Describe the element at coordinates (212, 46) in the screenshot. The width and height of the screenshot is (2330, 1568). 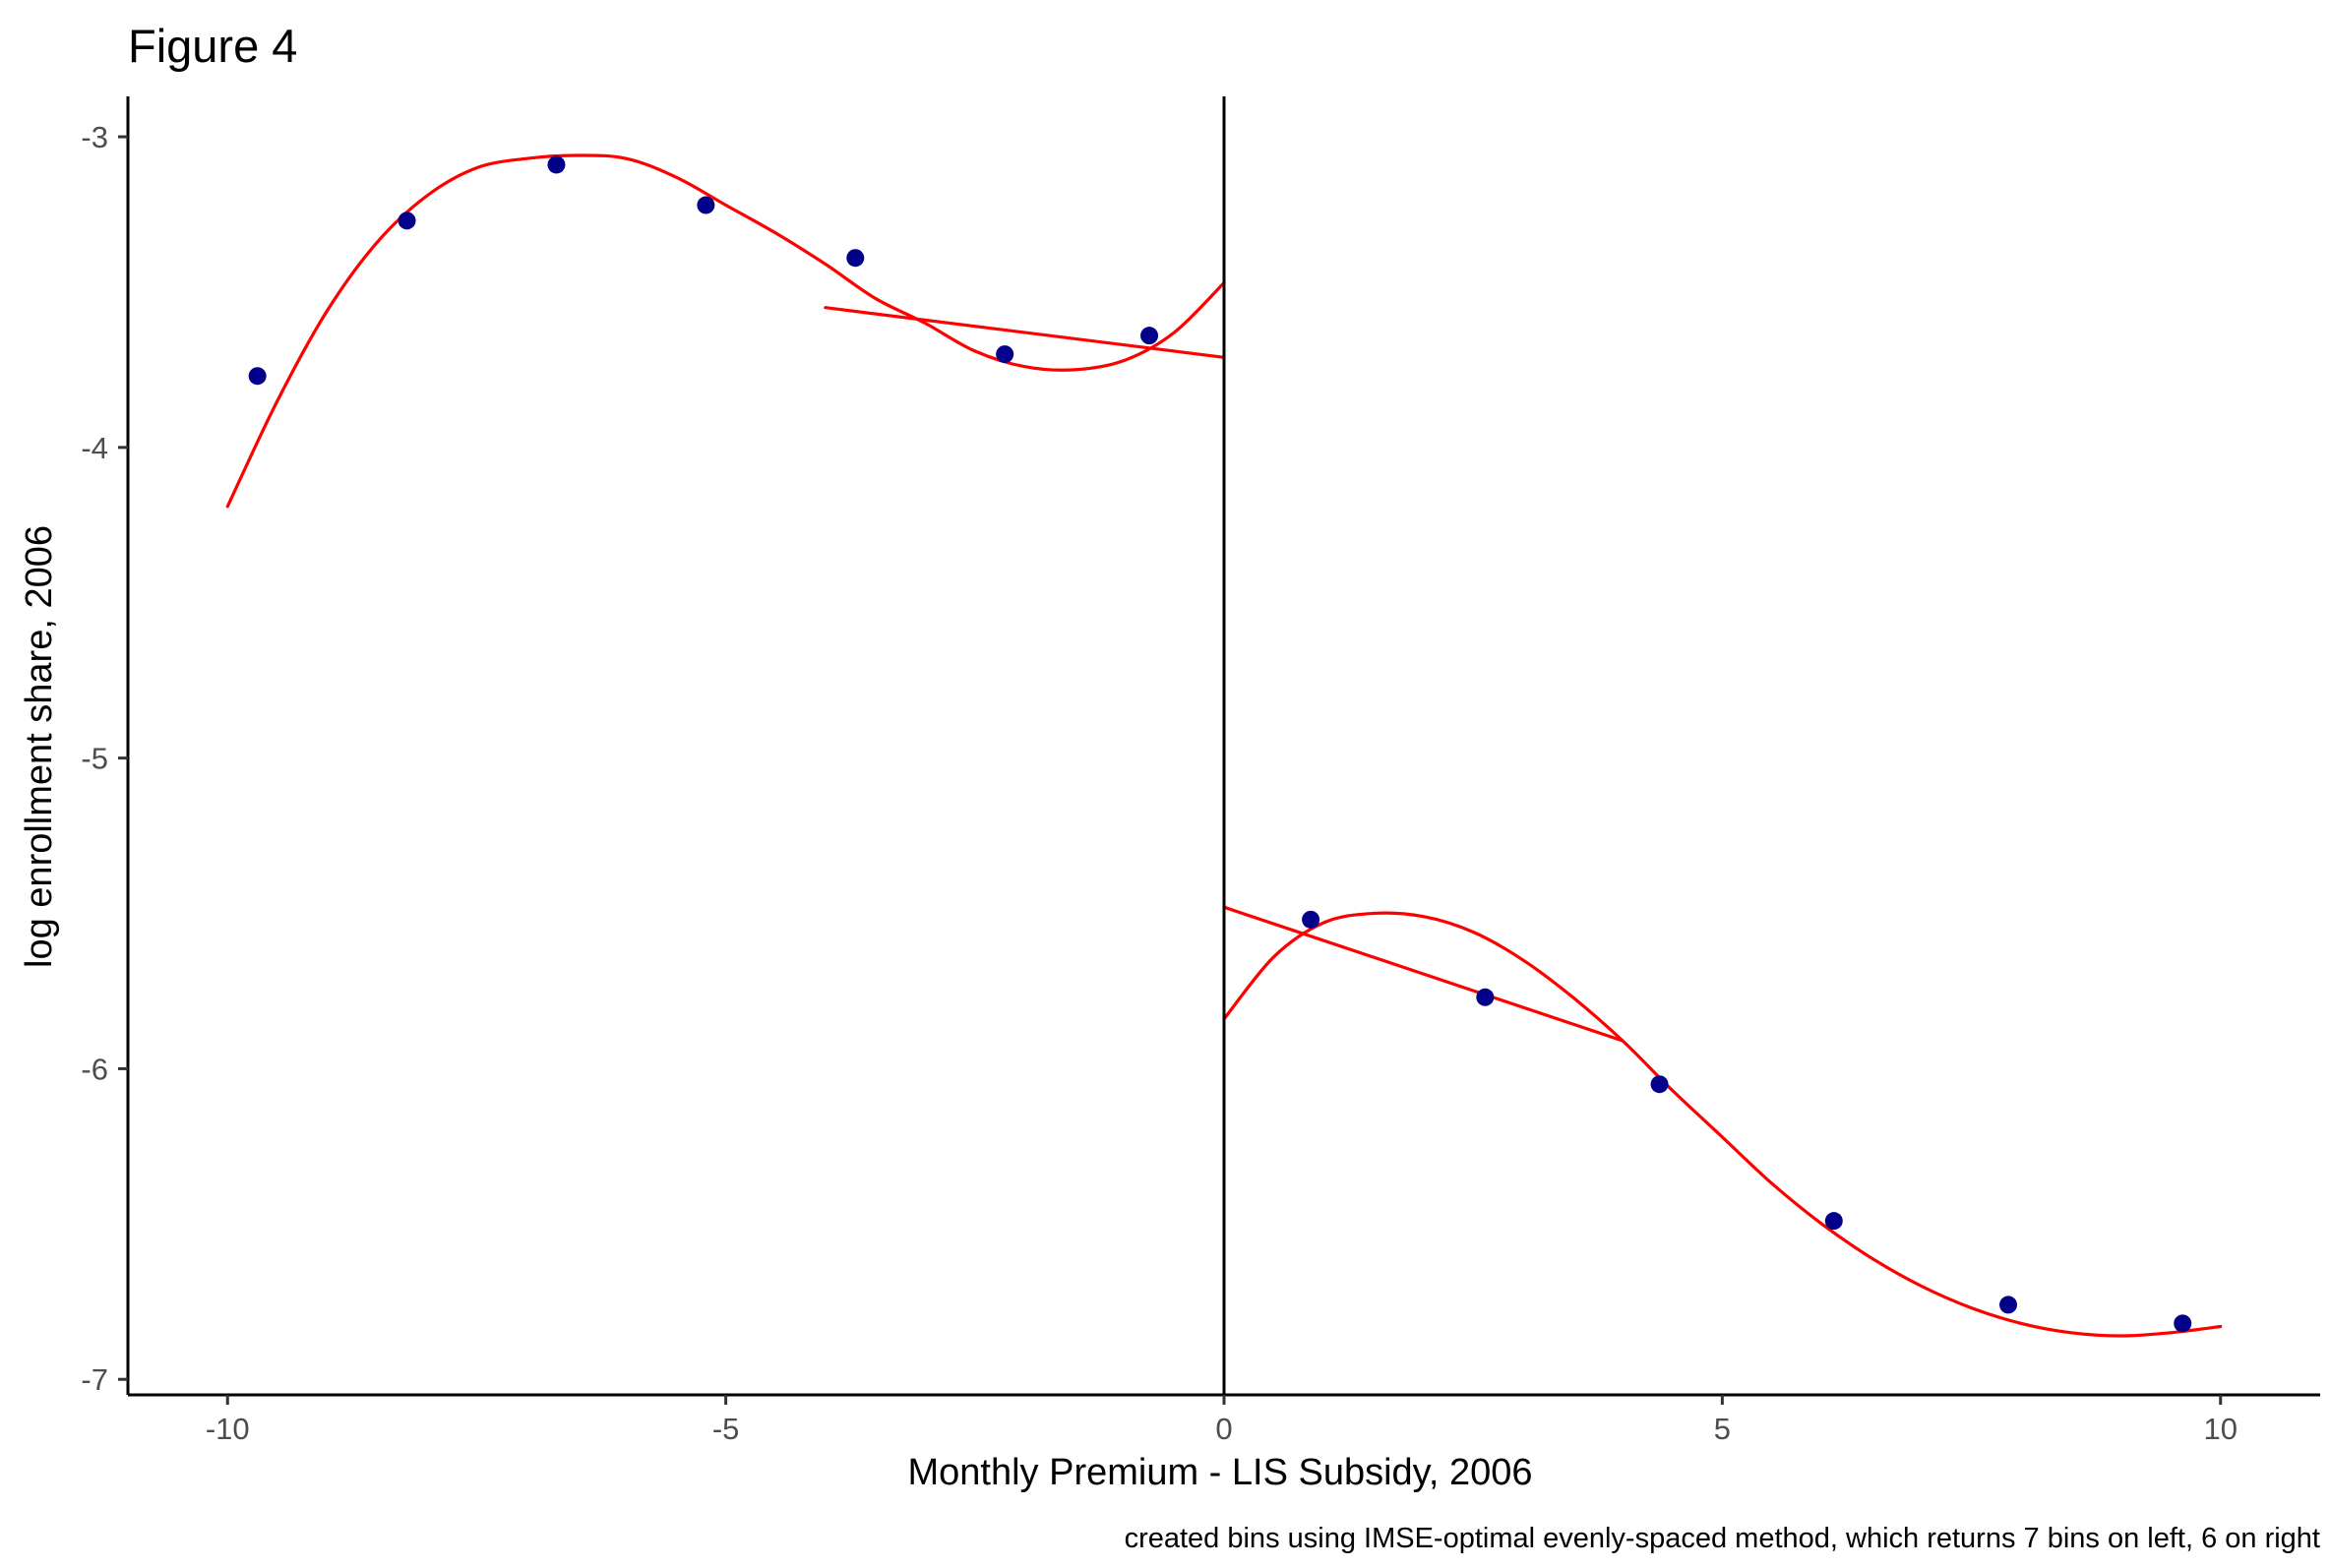
I see `chart-title: Figure 4` at that location.